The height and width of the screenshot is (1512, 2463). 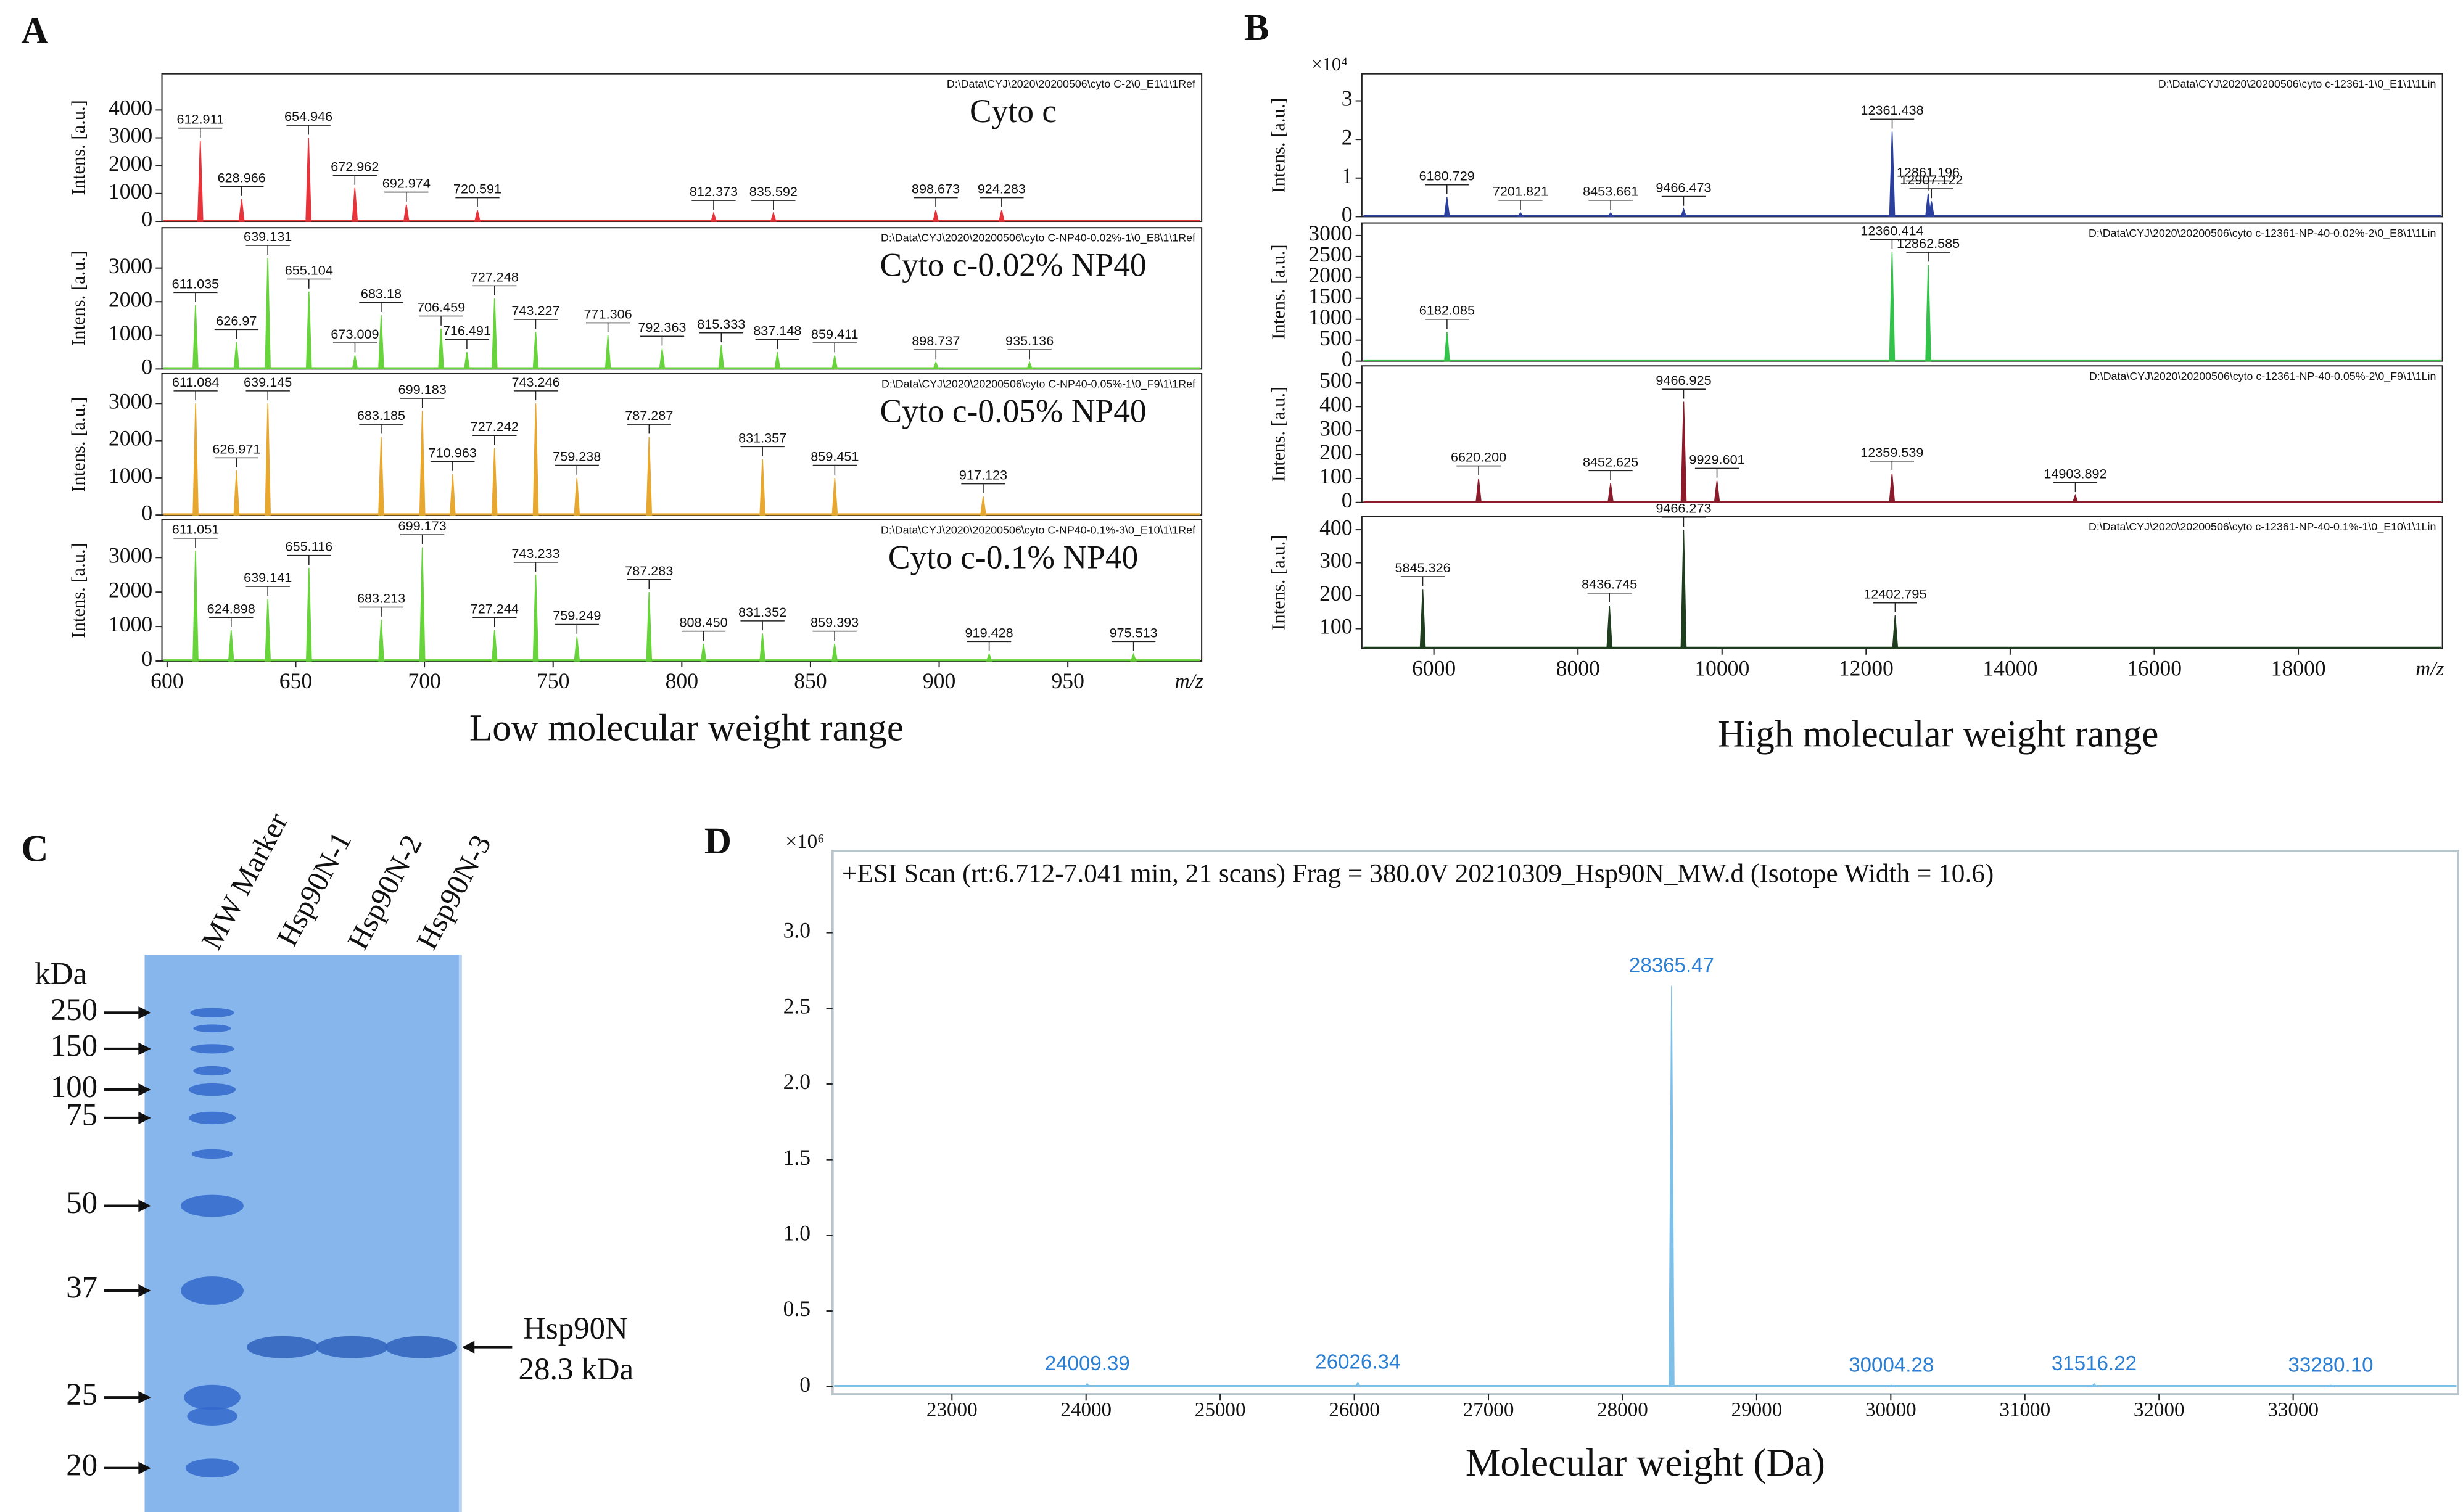 What do you see at coordinates (649, 415) in the screenshot?
I see `peak-label: 787.287` at bounding box center [649, 415].